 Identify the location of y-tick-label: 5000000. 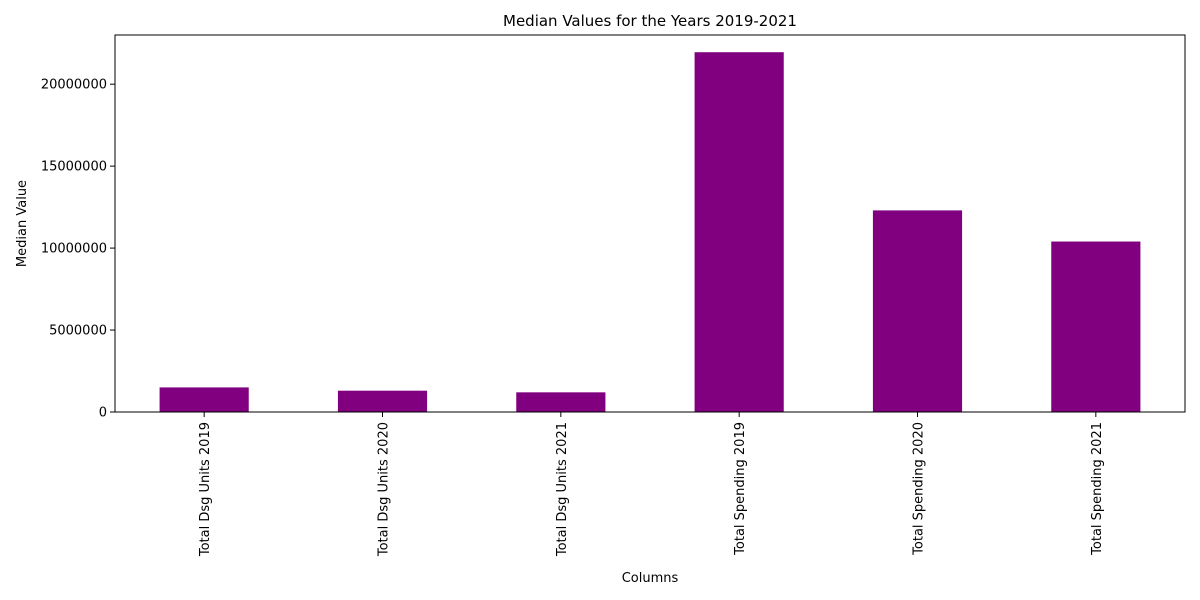
(78, 331).